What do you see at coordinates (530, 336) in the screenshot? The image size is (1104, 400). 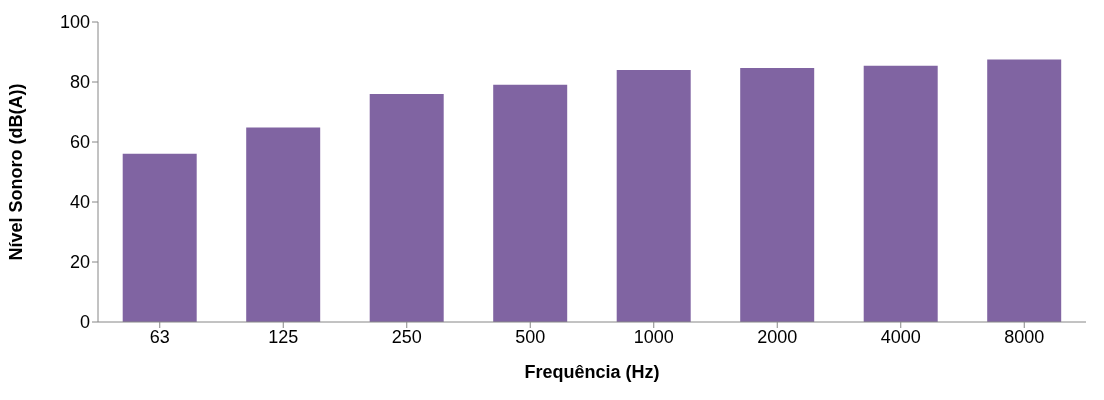 I see `x-tick-label: 500` at bounding box center [530, 336].